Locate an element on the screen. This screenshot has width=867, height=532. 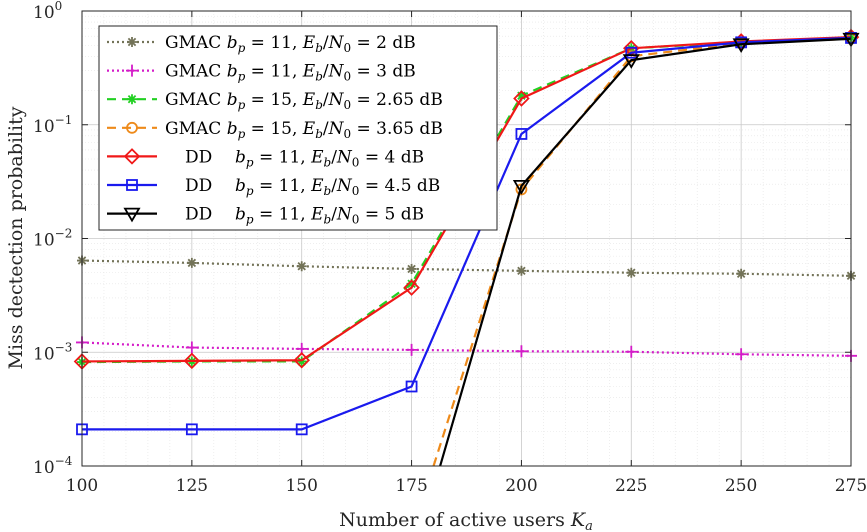
legend-item-1: GMAC bp = 11, Eb/N0 = 2 dB is located at coordinates (261, 44).